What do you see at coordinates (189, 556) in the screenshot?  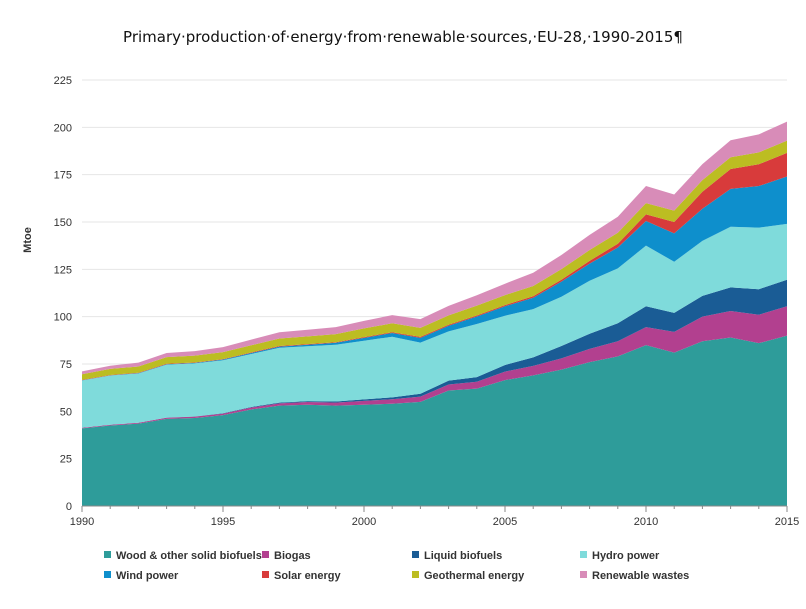 I see `legend-label: Wood & other solid biofuels` at bounding box center [189, 556].